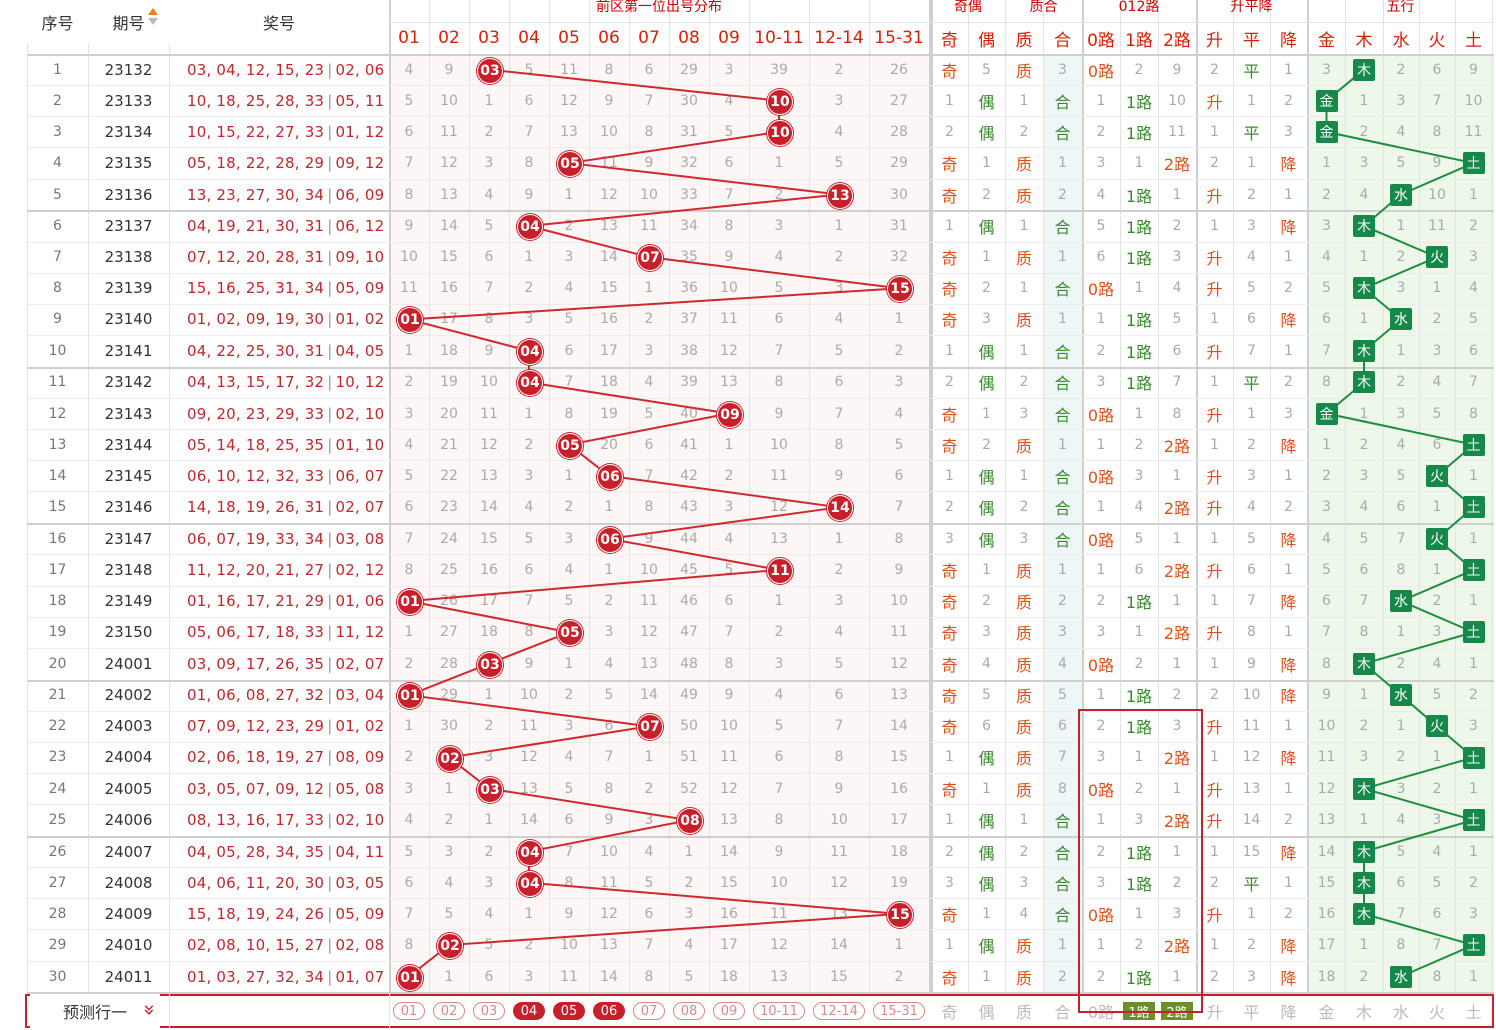 Image resolution: width=1496 pixels, height=1030 pixels. Describe the element at coordinates (360, 695) in the screenshot. I see `back-numbers: 03, 04` at that location.